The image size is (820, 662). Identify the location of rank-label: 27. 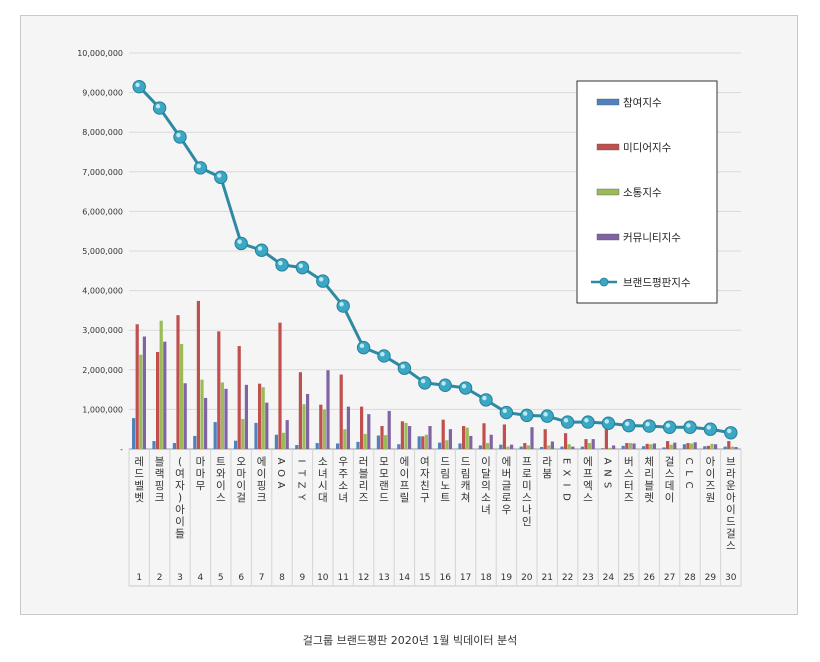
(669, 578).